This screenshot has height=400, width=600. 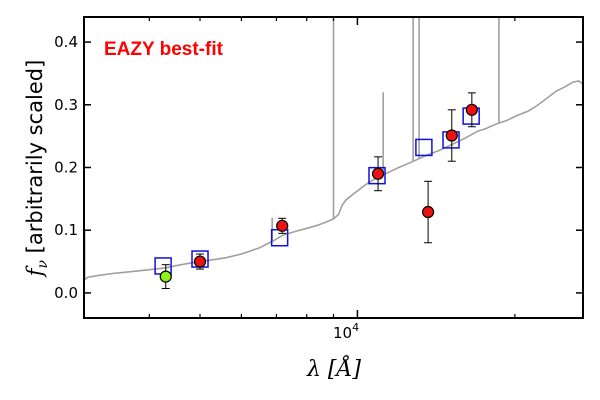 I want to click on y-tick-label: 0.1, so click(x=66, y=230).